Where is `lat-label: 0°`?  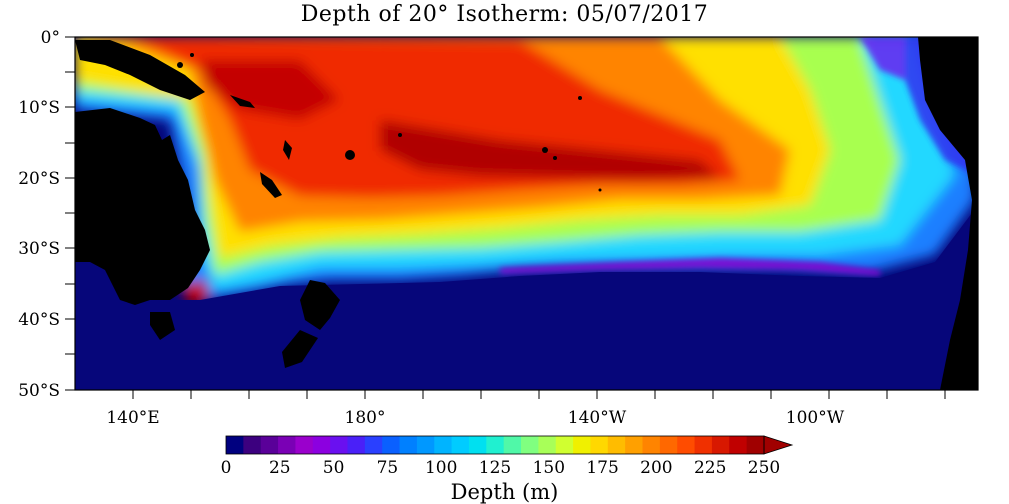
lat-label: 0° is located at coordinates (50, 38).